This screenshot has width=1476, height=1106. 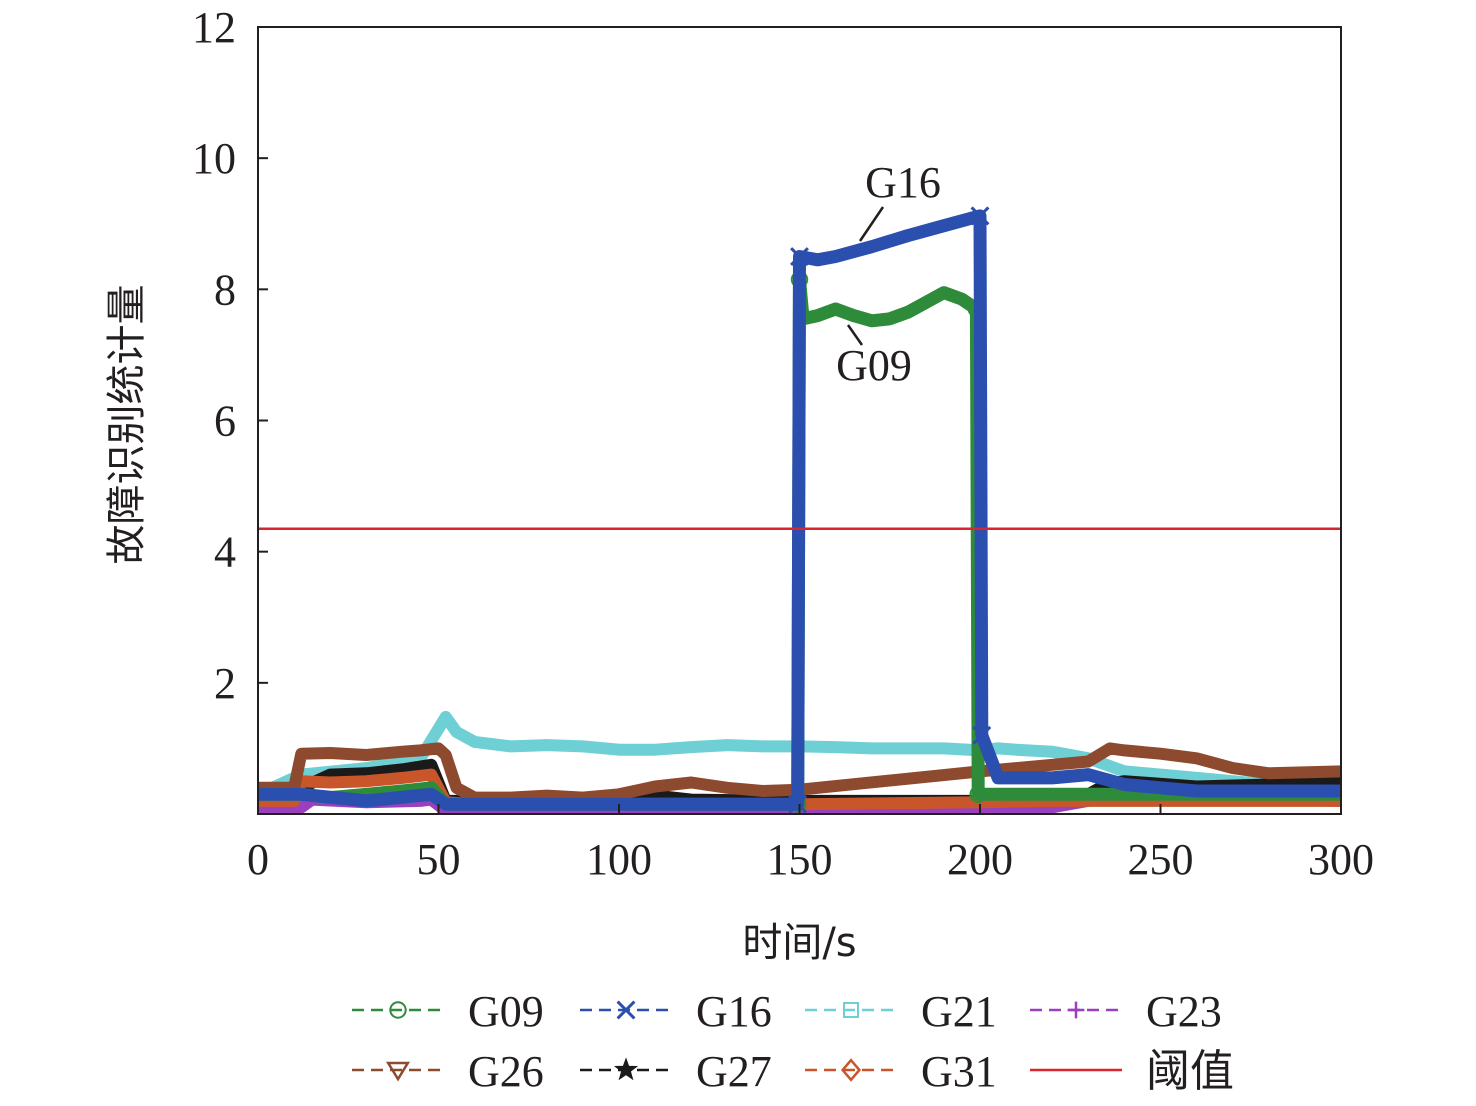 What do you see at coordinates (676, 1071) in the screenshot?
I see `legend-item-g27: G27` at bounding box center [676, 1071].